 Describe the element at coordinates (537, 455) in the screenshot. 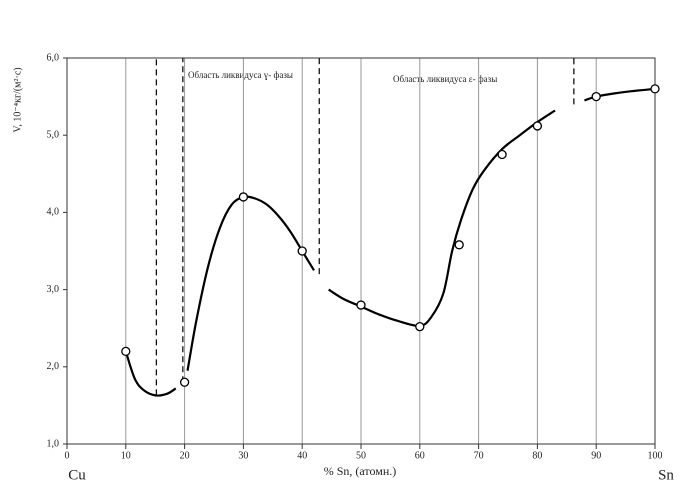

I see `x-tick-label: 80` at that location.